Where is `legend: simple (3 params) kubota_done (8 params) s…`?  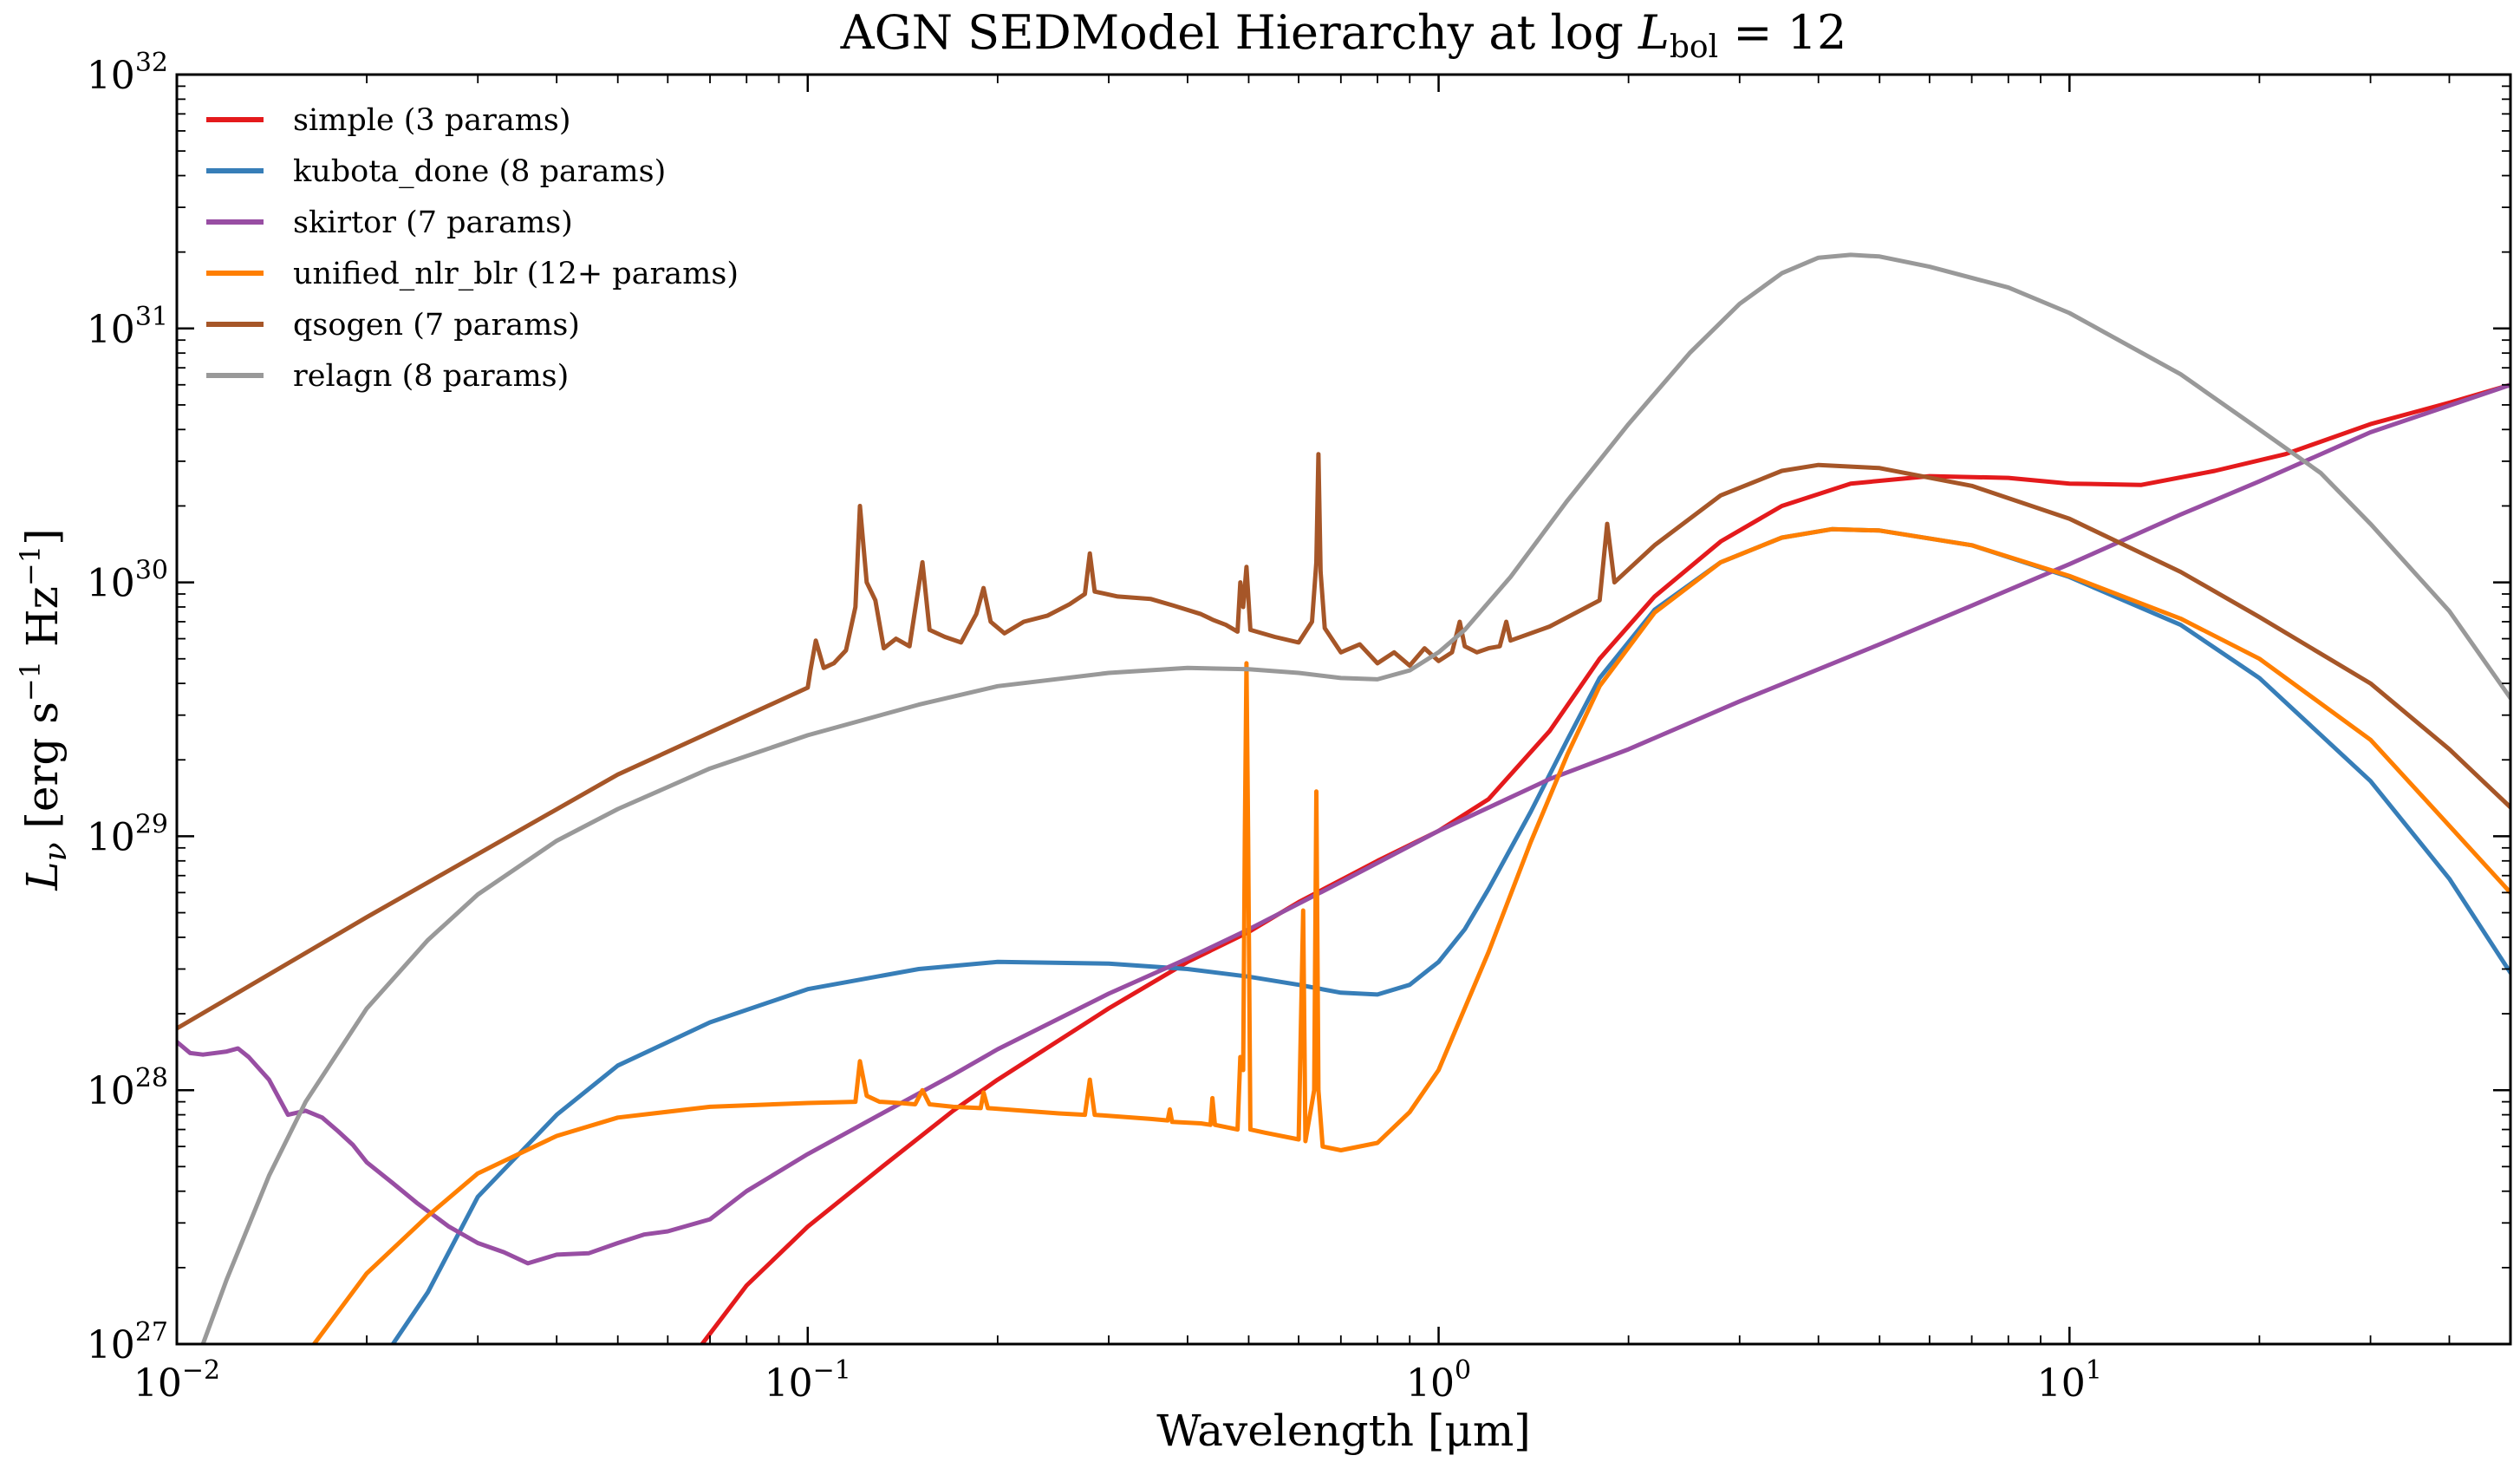 legend: simple (3 params) kubota_done (8 params) s… is located at coordinates (472, 249).